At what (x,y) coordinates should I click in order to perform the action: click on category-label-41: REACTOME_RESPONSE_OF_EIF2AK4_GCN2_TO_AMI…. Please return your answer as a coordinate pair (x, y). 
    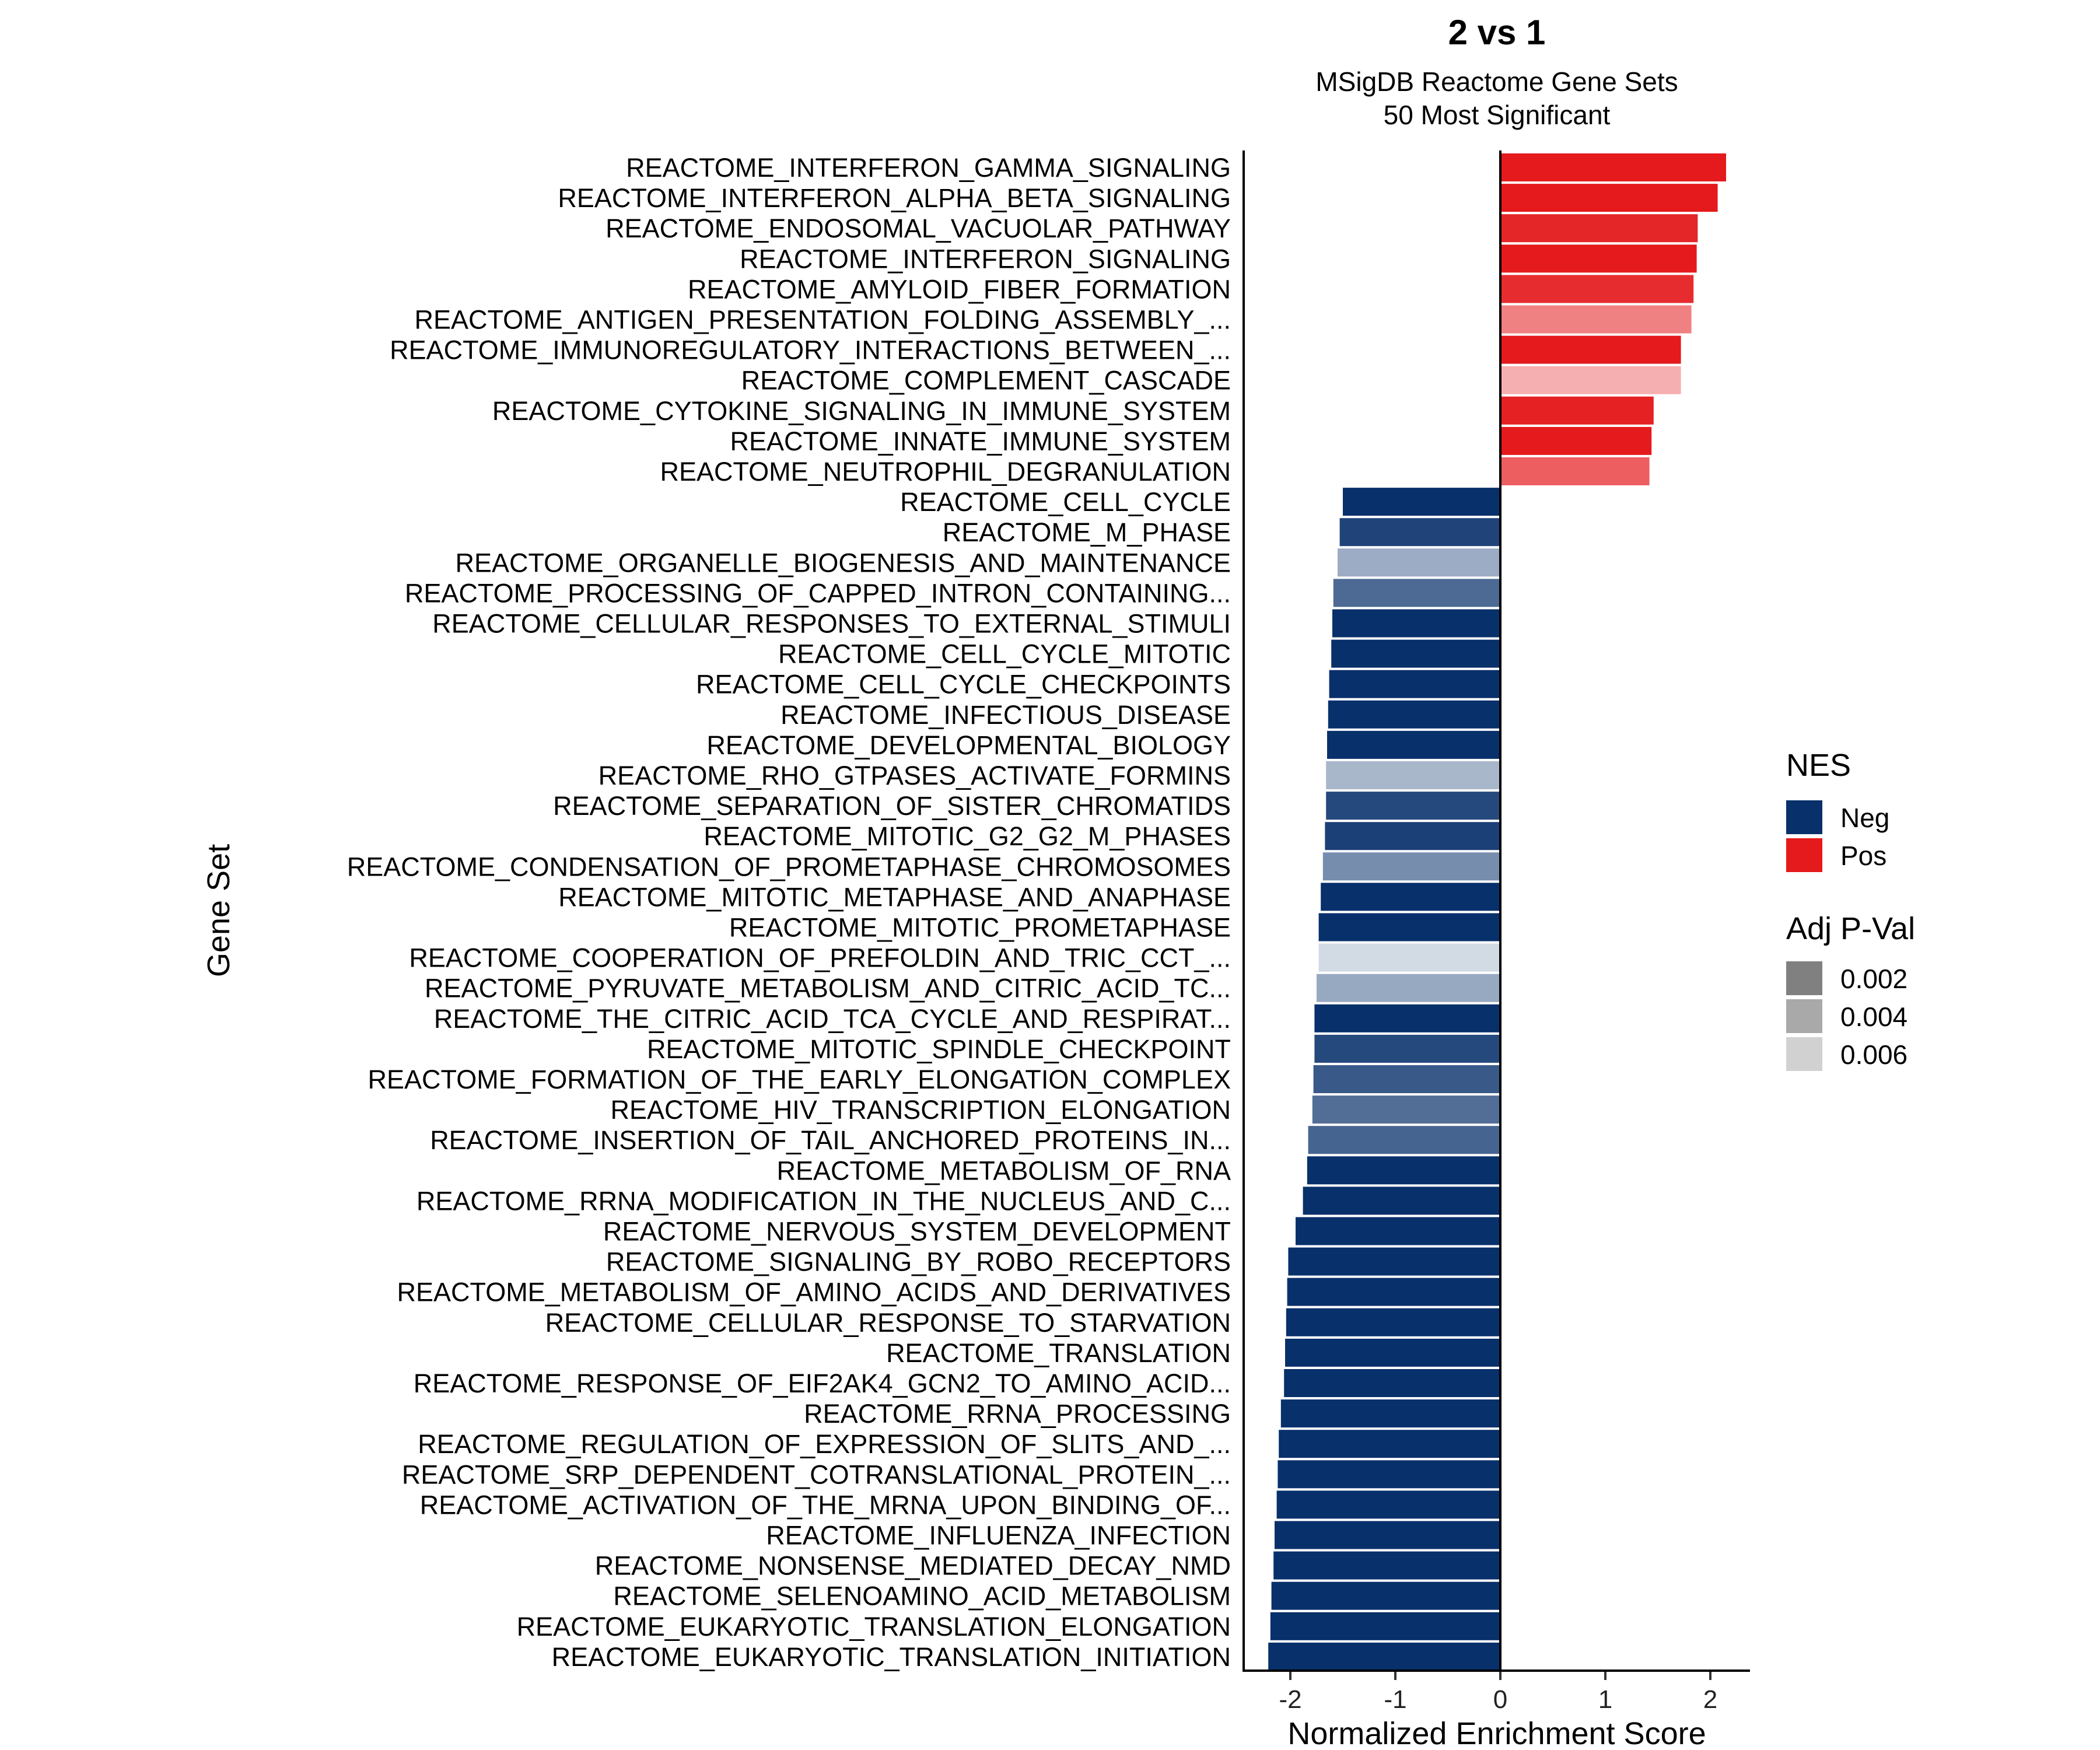
    Looking at the image, I should click on (822, 1383).